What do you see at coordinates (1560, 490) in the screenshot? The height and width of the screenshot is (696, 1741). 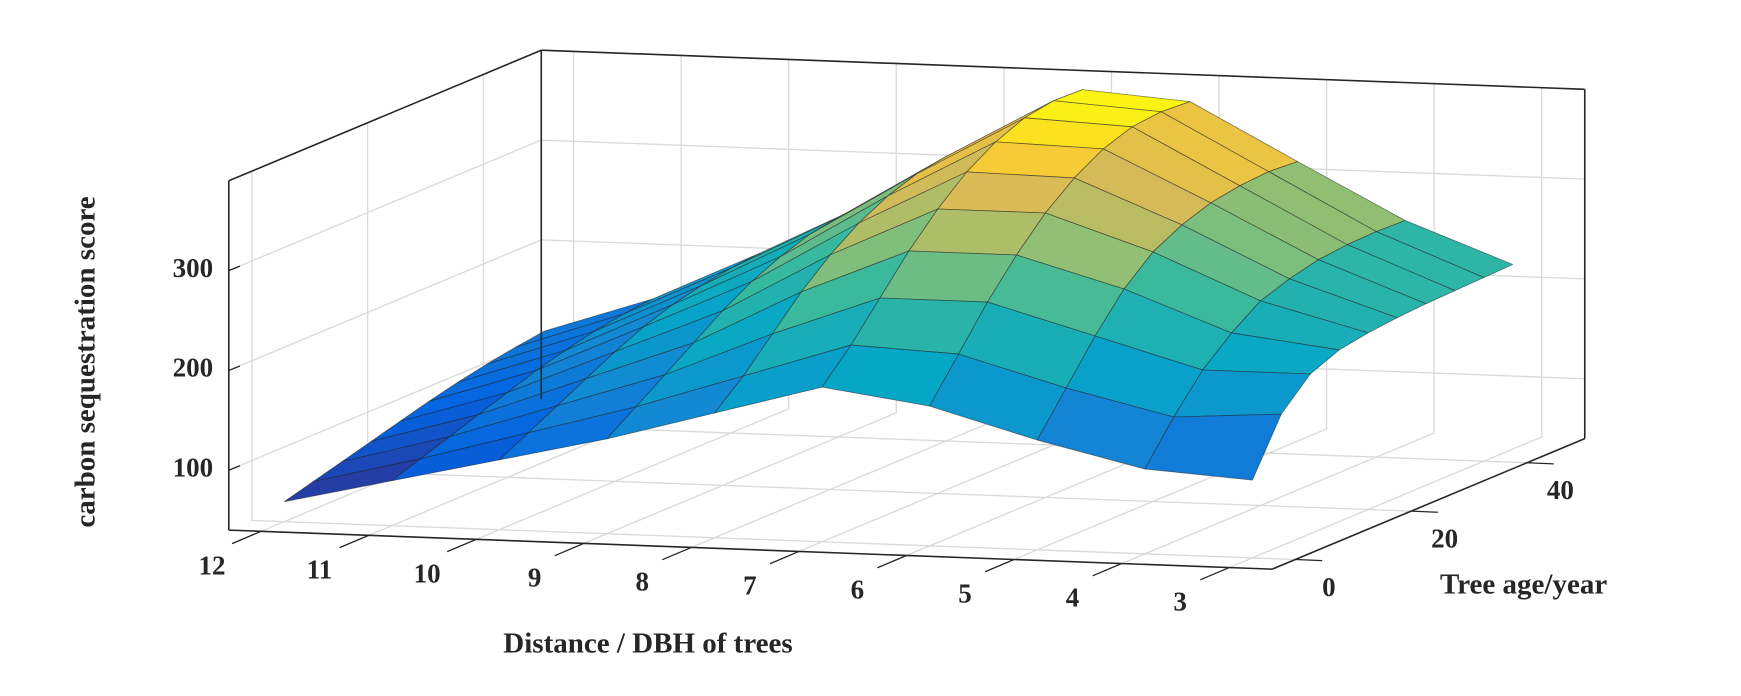 I see `y-tick-label: 40` at bounding box center [1560, 490].